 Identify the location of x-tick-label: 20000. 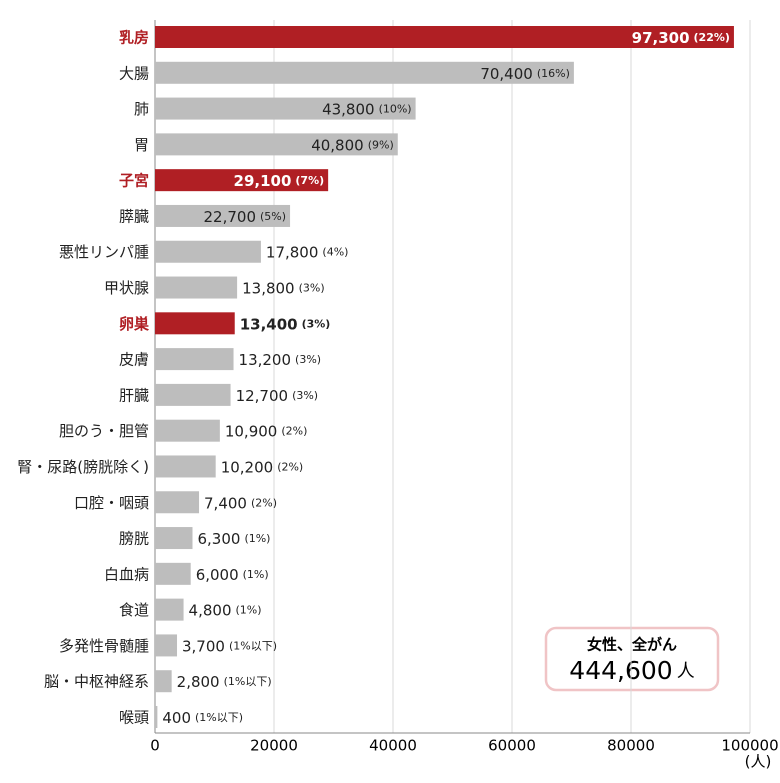
(274, 746).